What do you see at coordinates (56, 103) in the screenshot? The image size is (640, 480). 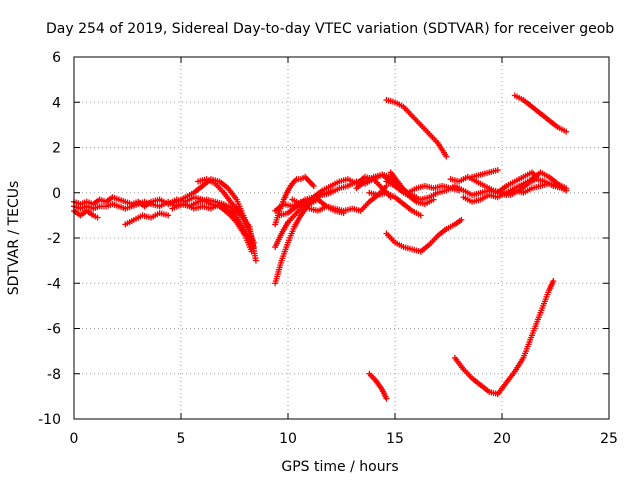 I see `y-tick-label: 4` at bounding box center [56, 103].